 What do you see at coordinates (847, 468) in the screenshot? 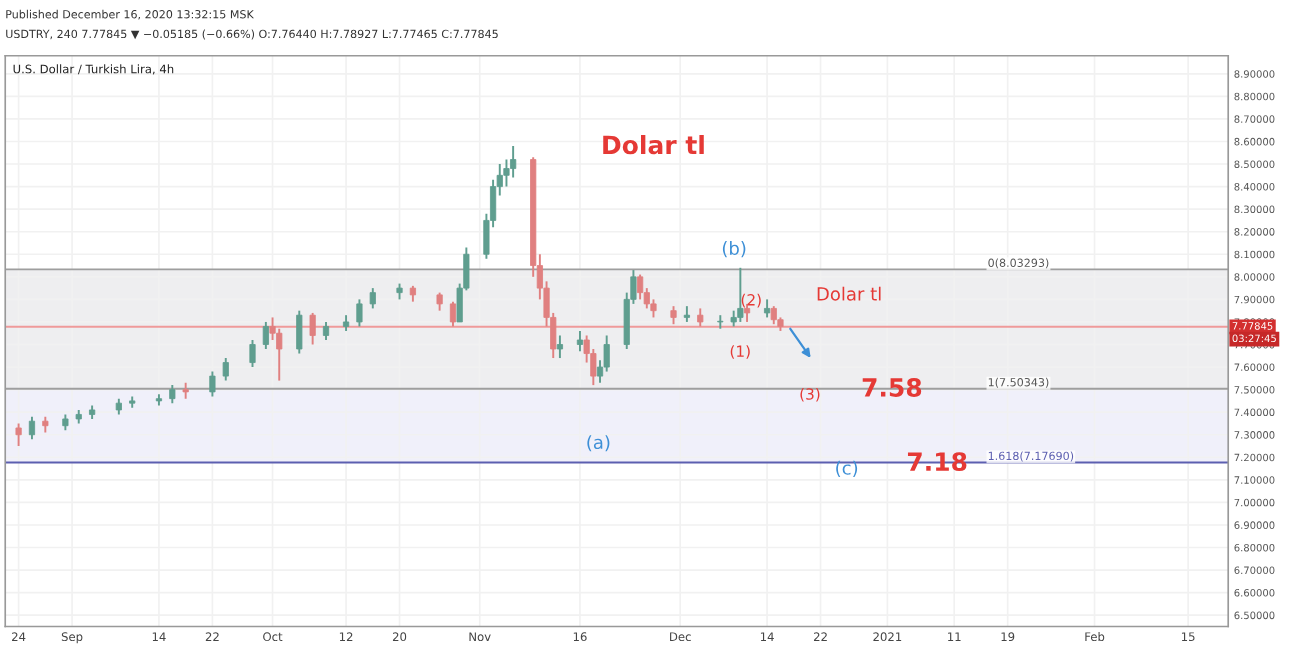
I see `annotation: (c)` at bounding box center [847, 468].